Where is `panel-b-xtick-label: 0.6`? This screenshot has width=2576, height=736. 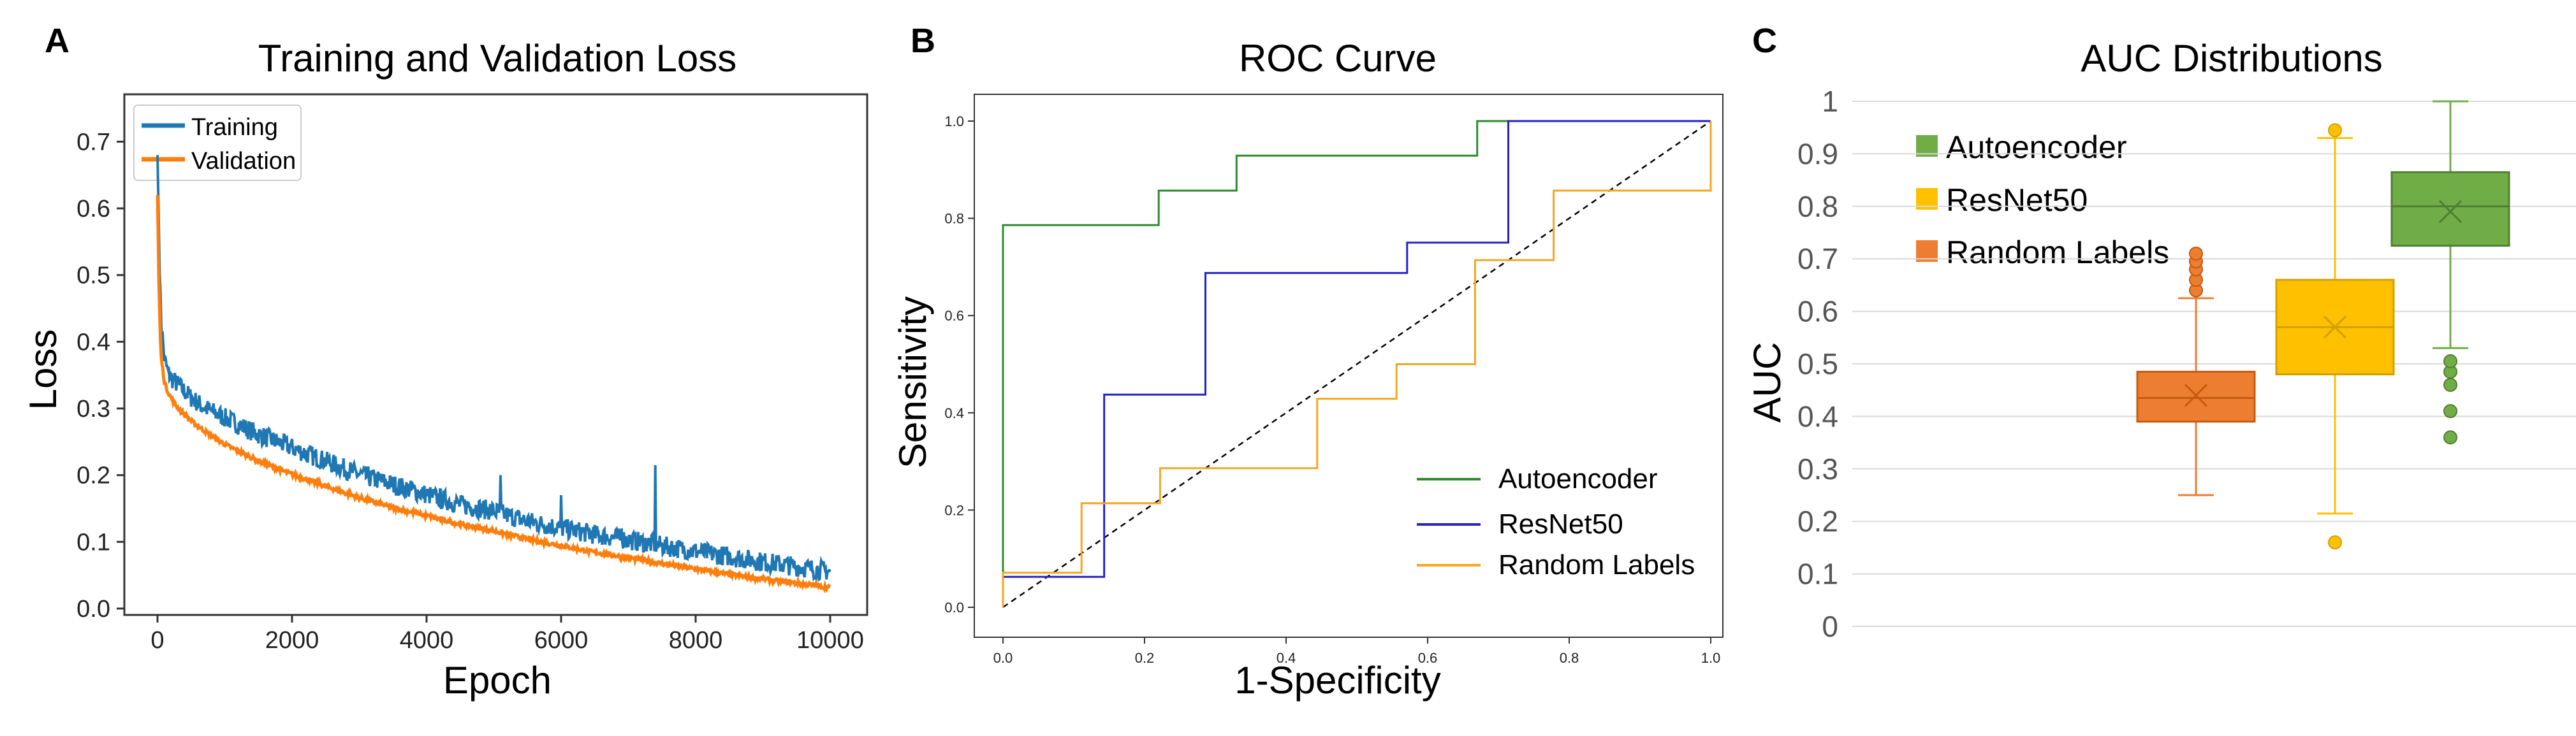
panel-b-xtick-label: 0.6 is located at coordinates (1428, 658).